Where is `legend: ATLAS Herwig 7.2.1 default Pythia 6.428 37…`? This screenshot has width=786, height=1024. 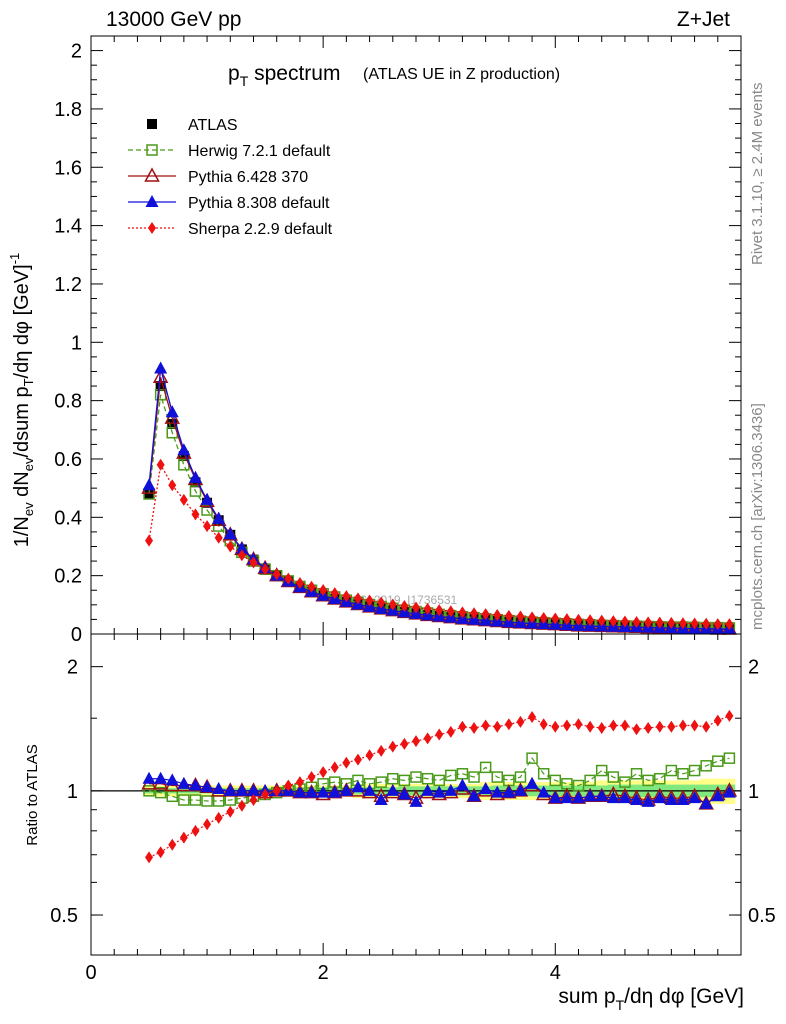
legend: ATLAS Herwig 7.2.1 default Pythia 6.428 37… is located at coordinates (230, 177).